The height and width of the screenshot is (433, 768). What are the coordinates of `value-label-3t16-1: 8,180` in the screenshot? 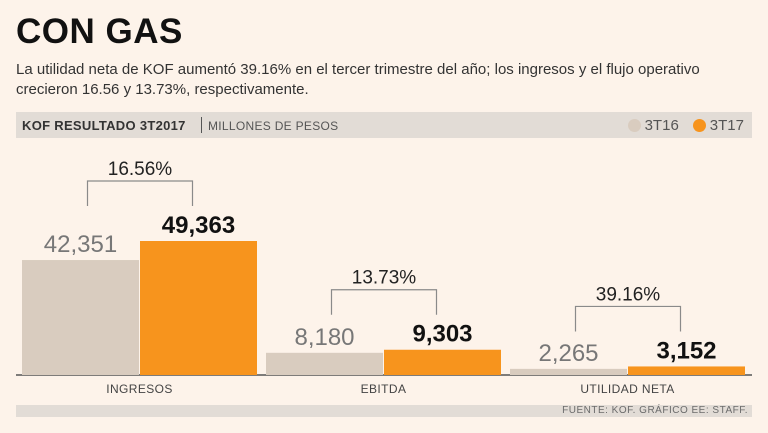 It's located at (324, 337).